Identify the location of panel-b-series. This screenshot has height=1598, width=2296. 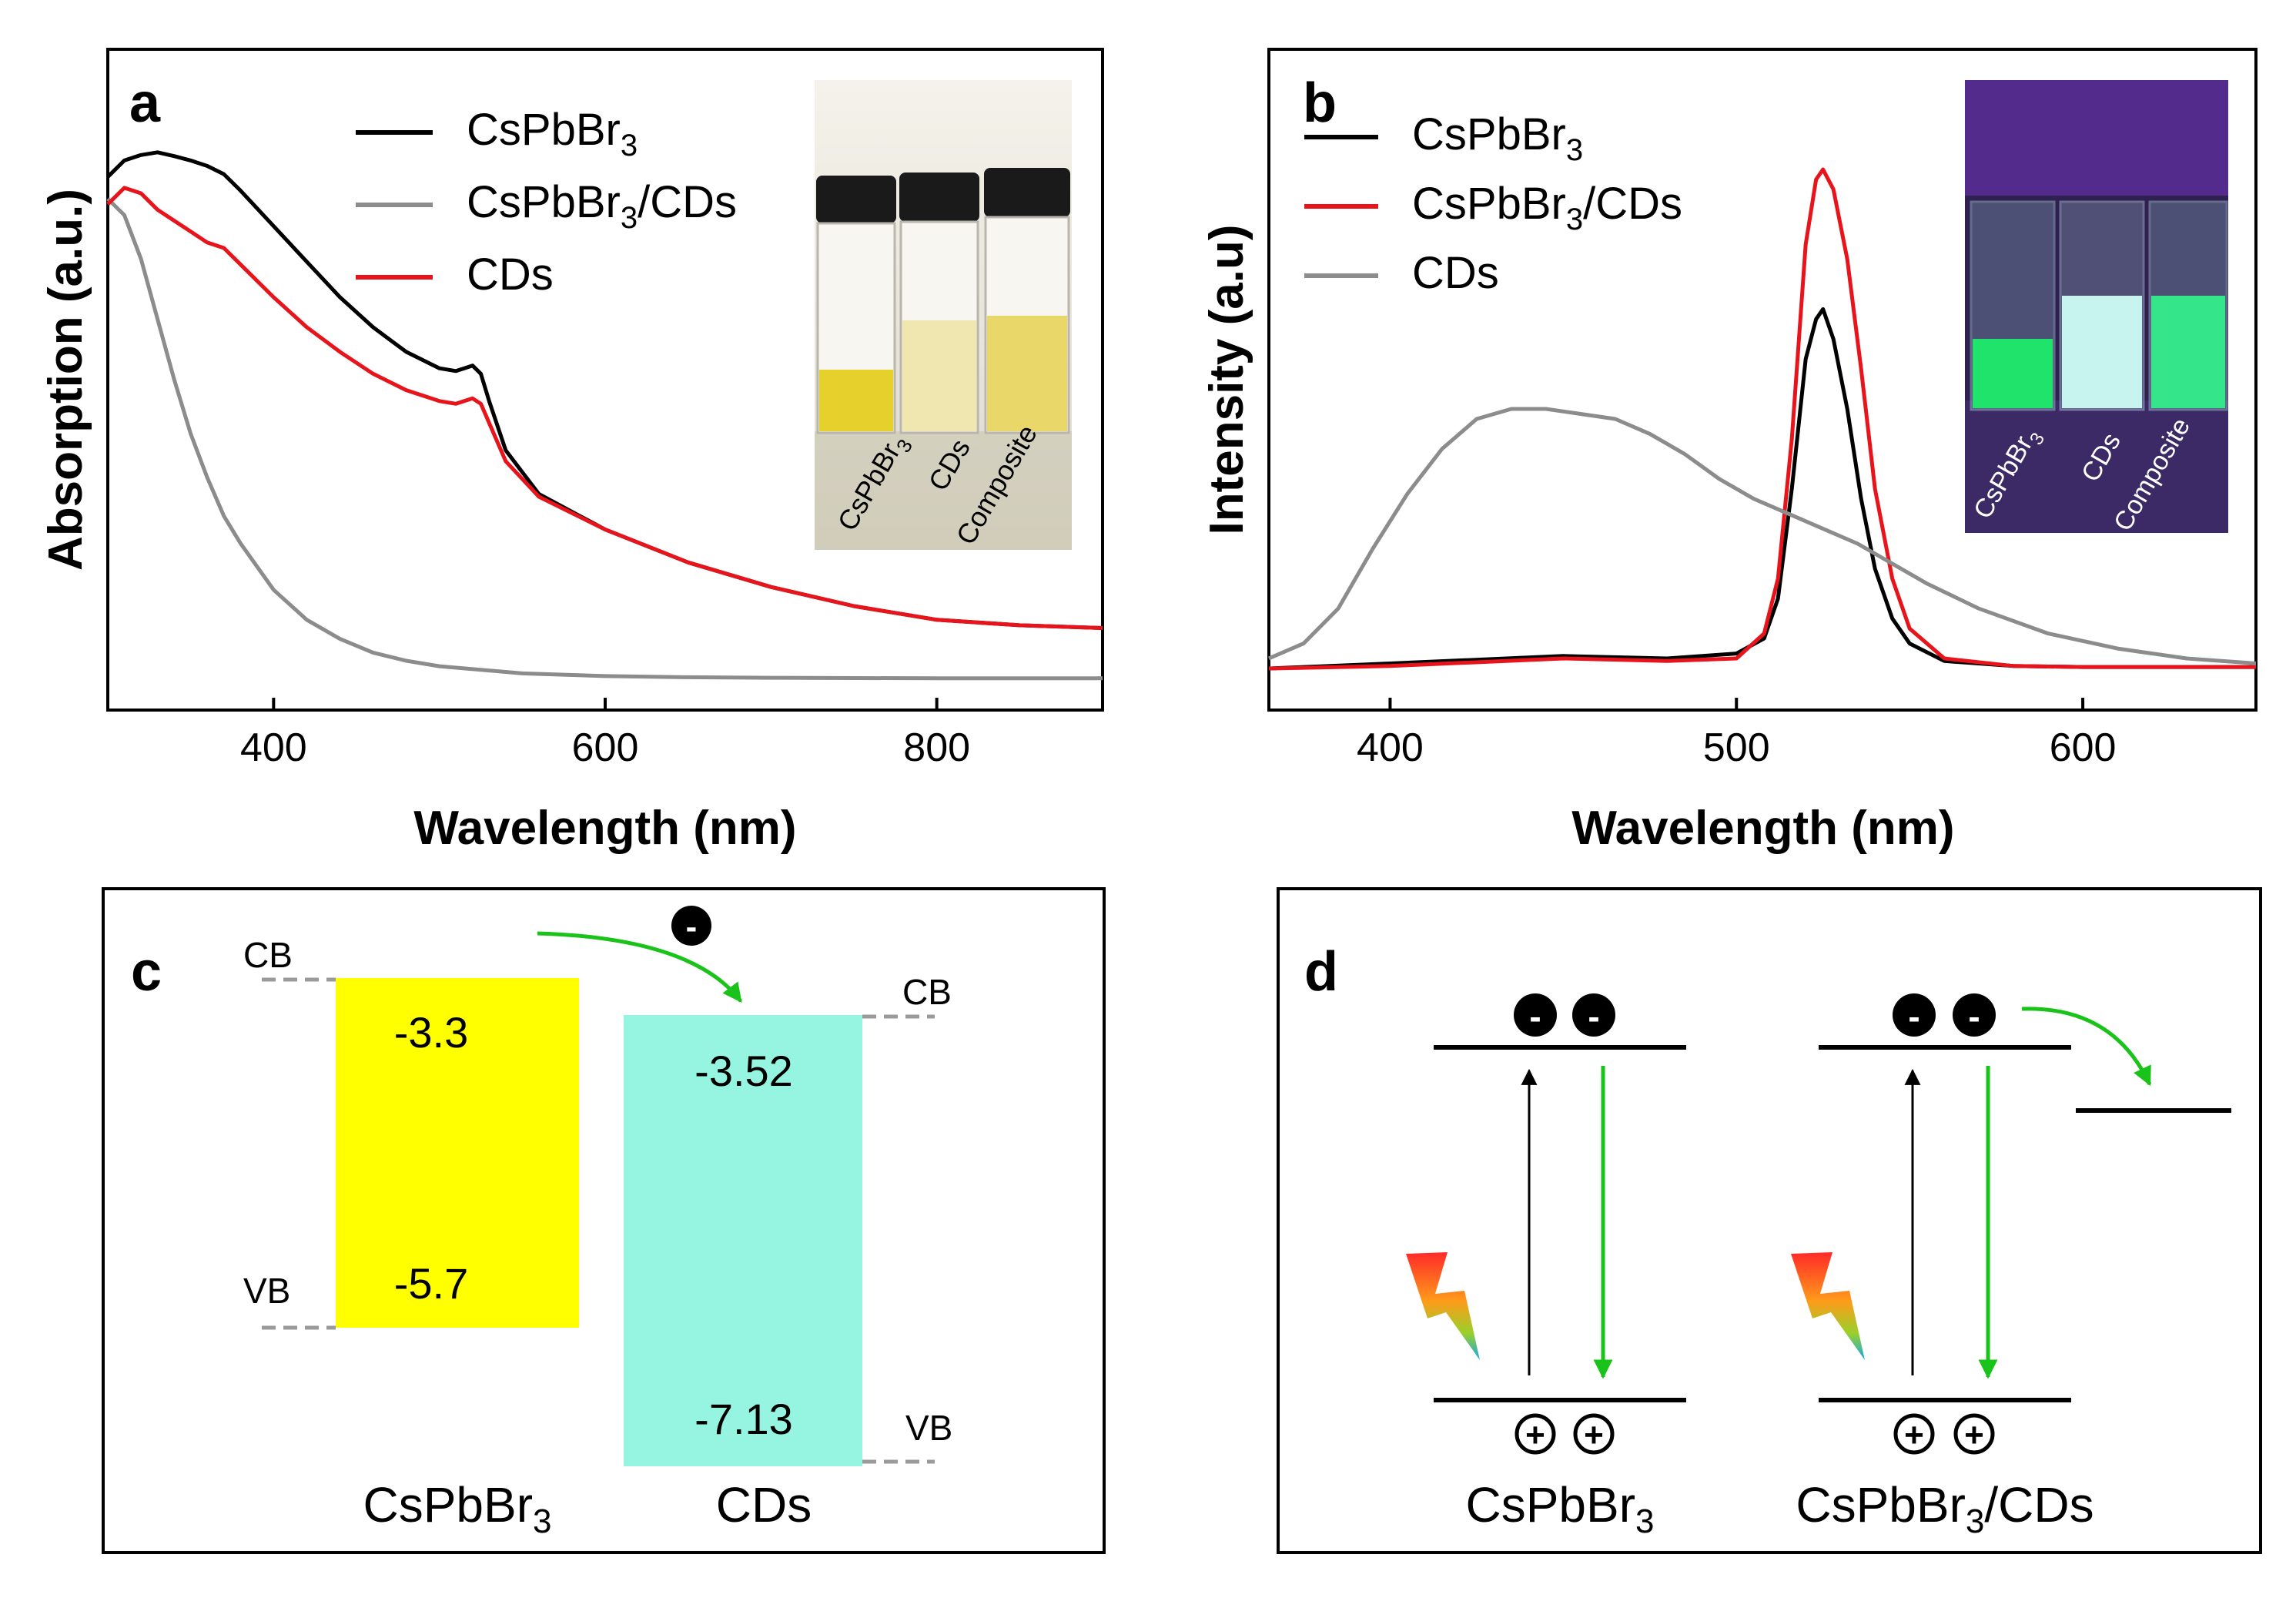
(1762, 419).